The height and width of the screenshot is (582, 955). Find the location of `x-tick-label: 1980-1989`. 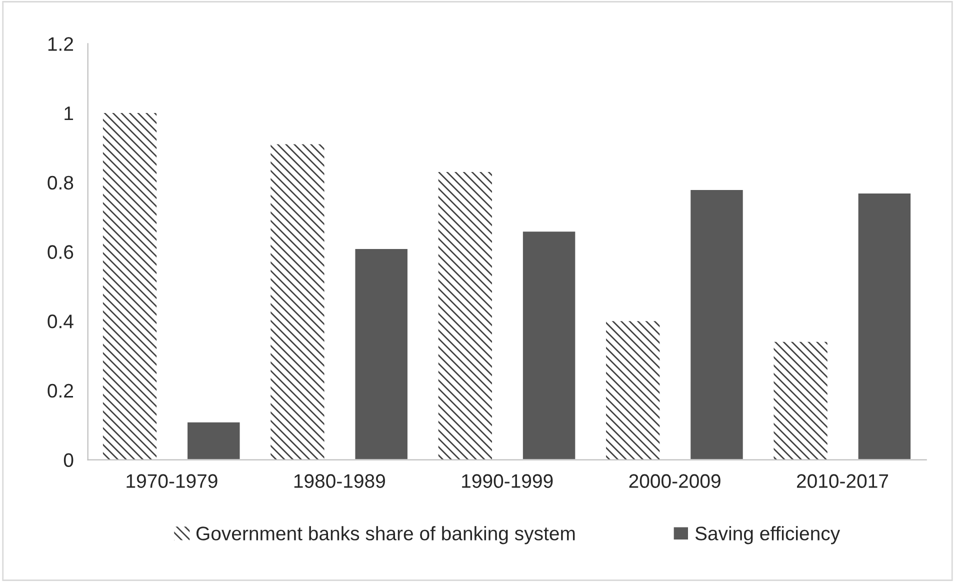

x-tick-label: 1980-1989 is located at coordinates (339, 481).